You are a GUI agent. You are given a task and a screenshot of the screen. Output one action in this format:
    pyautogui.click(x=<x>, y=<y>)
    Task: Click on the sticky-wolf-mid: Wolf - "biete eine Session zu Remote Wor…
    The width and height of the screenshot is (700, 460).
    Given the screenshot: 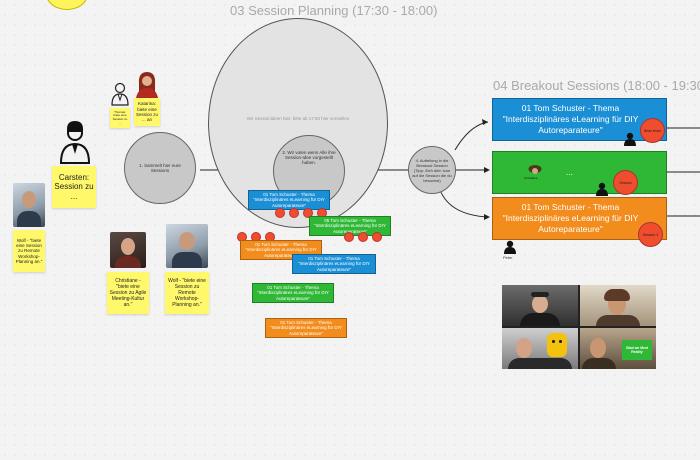 What is the action you would take?
    pyautogui.click(x=187, y=293)
    